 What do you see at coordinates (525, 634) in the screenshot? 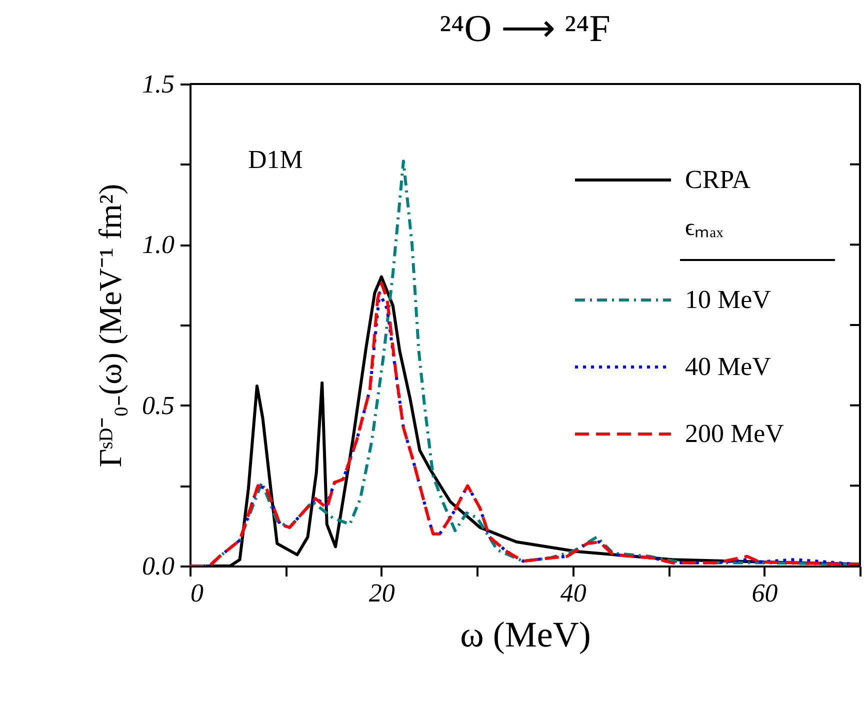
I see `x-axis-title: ω (MeV)` at bounding box center [525, 634].